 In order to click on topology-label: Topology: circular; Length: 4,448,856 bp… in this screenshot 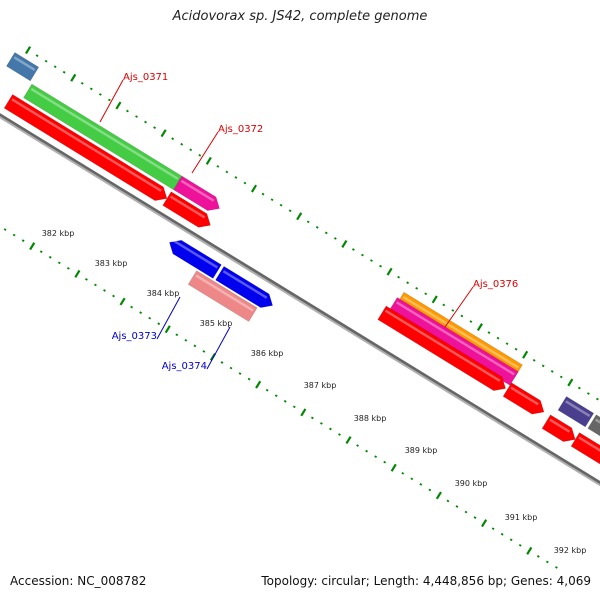, I will do `click(426, 581)`.